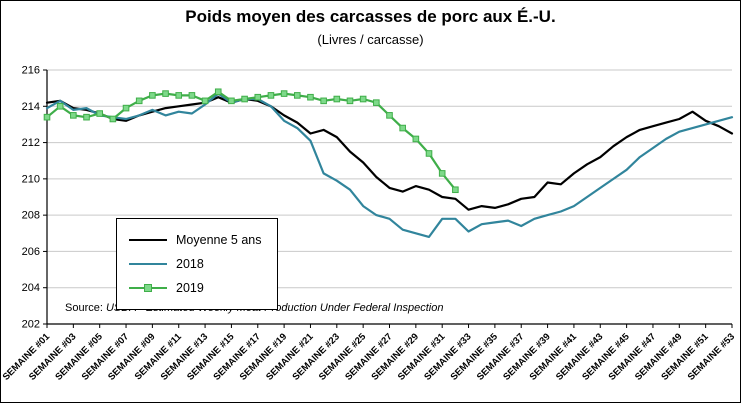  What do you see at coordinates (85, 308) in the screenshot?
I see `source-prefix: Source:` at bounding box center [85, 308].